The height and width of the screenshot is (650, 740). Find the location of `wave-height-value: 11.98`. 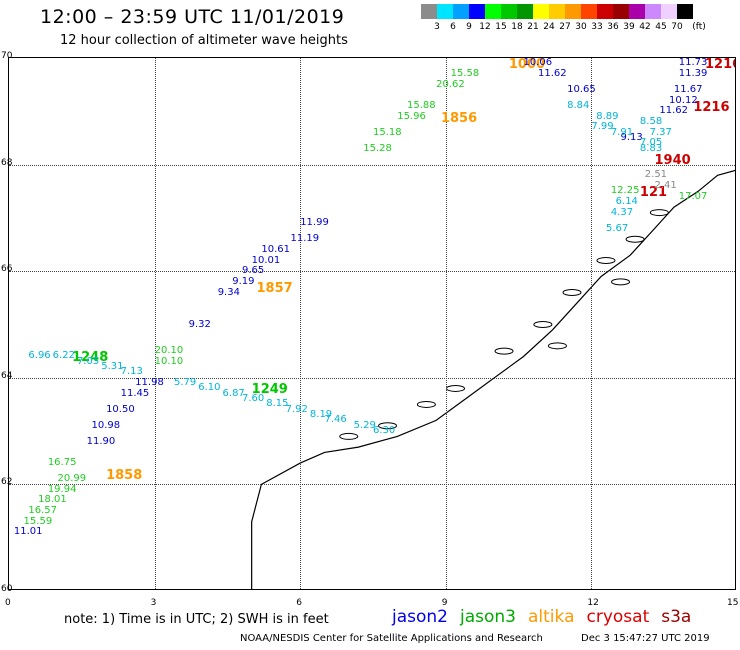

wave-height-value: 11.98 is located at coordinates (149, 383).